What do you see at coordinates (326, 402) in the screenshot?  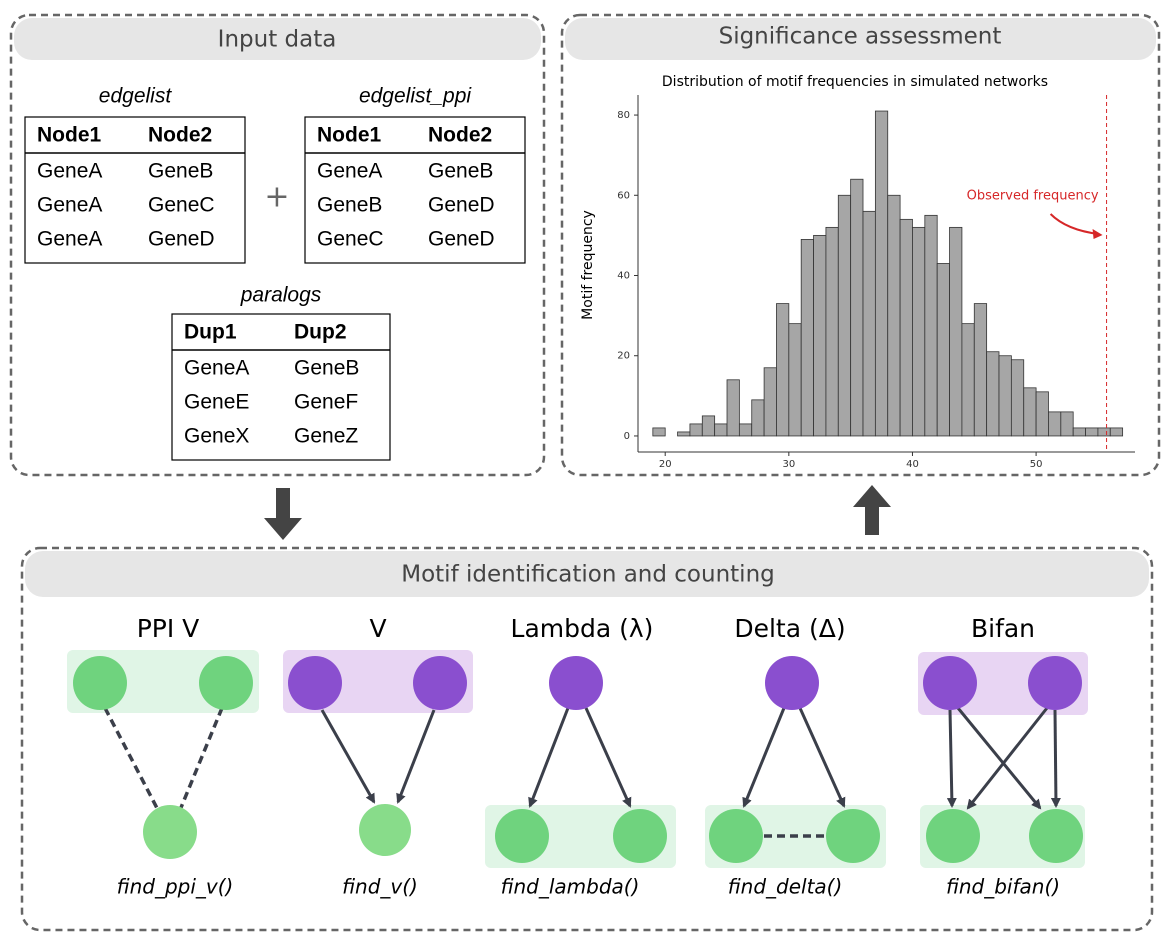 I see `table-cell: GeneF` at bounding box center [326, 402].